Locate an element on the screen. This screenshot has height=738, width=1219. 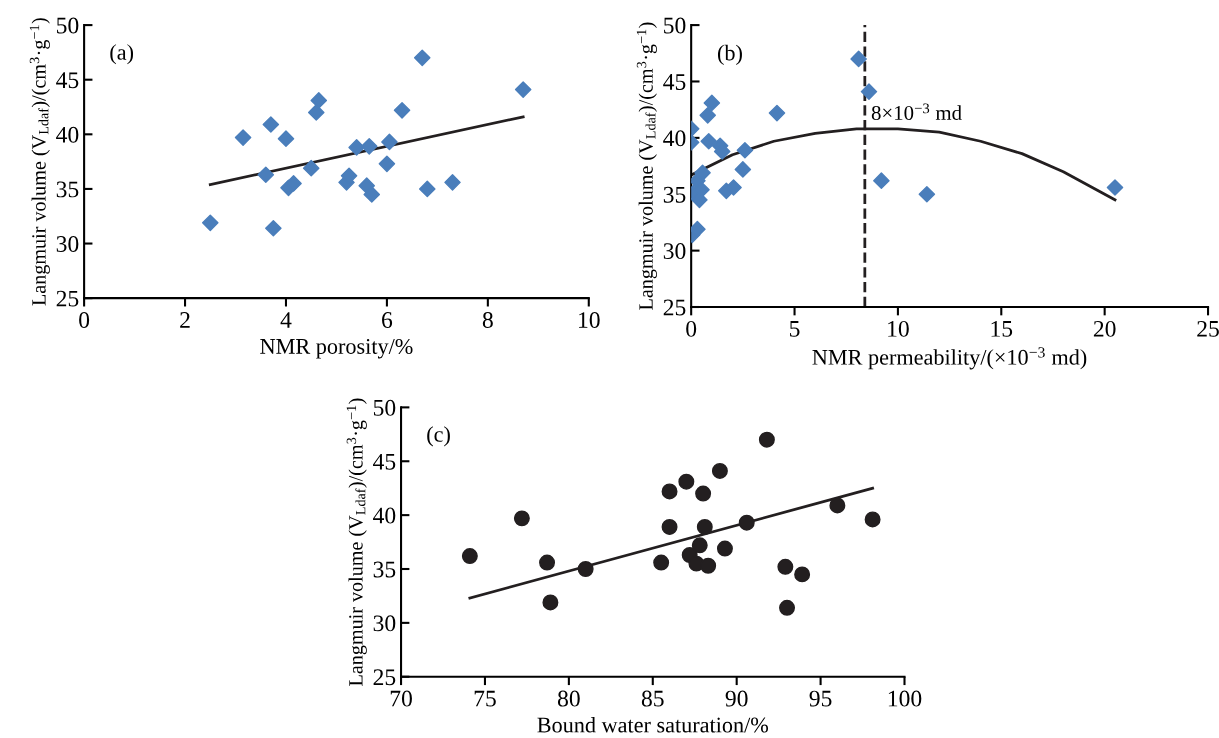
x-axis-title: Bound water saturation/% is located at coordinates (653, 724).